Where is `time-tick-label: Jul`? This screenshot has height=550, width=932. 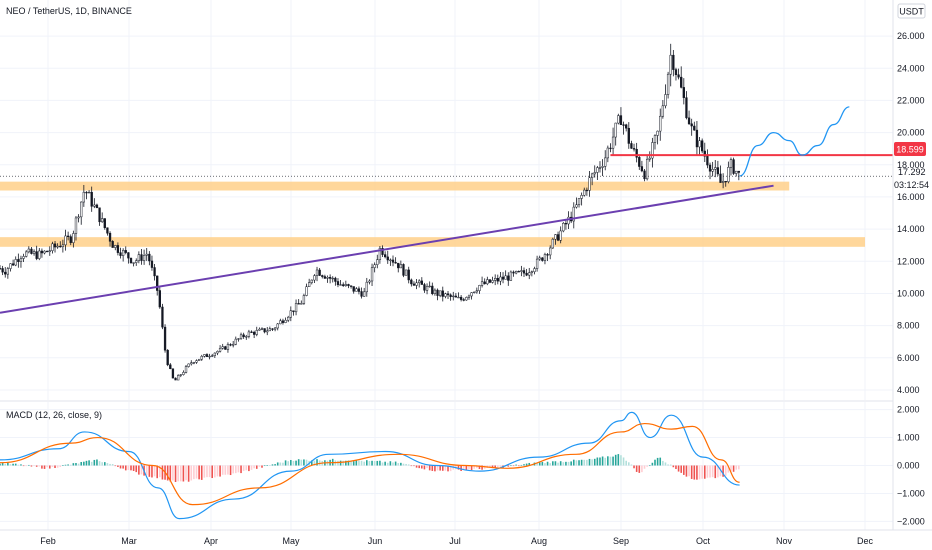
time-tick-label: Jul is located at coordinates (455, 541).